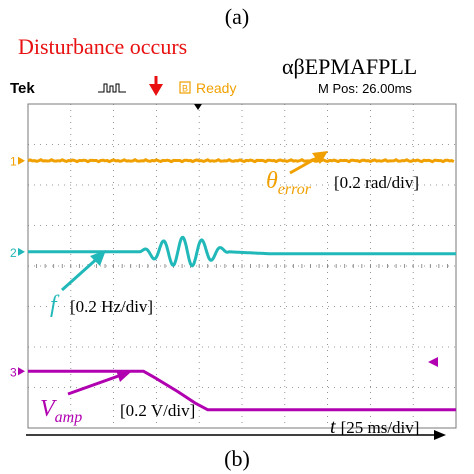 The height and width of the screenshot is (474, 474). Describe the element at coordinates (440, 435) in the screenshot. I see `time-axis-arrowhead` at that location.